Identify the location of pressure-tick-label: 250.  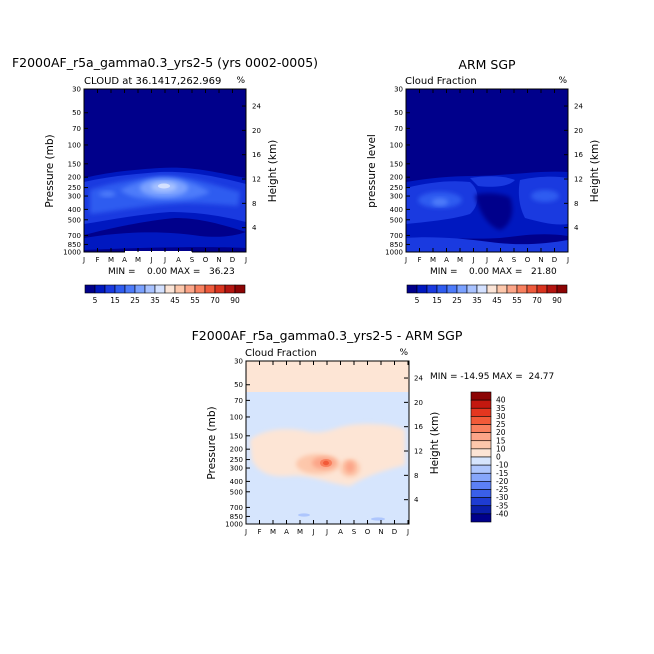
(74, 188).